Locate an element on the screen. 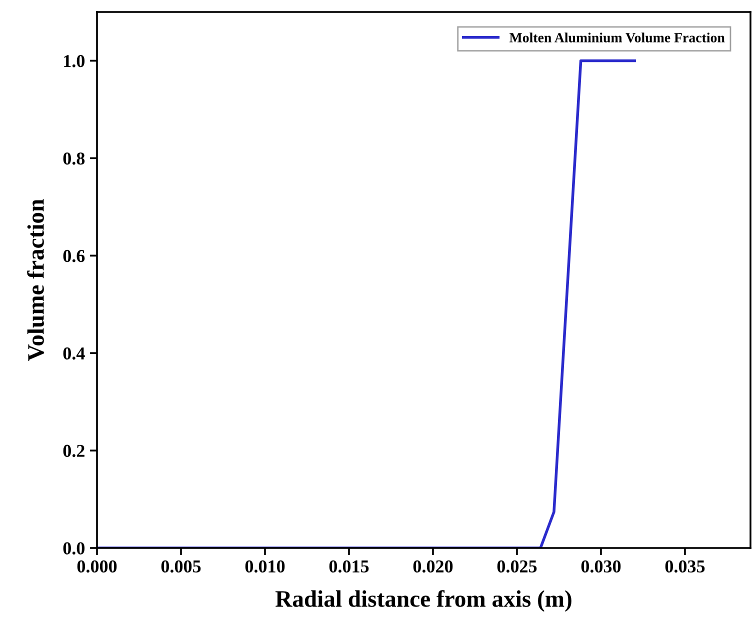  x-tick-label: 0.030 is located at coordinates (601, 566).